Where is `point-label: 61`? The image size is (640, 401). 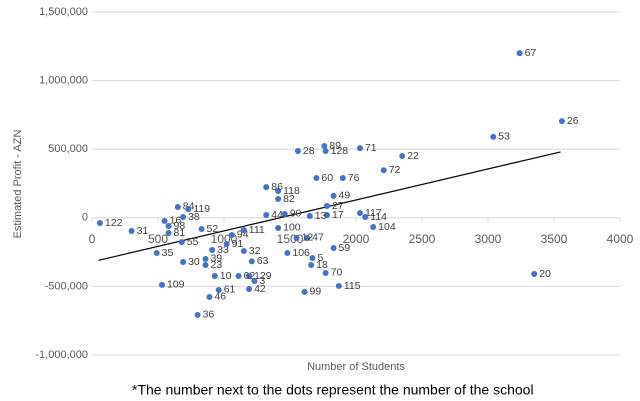 point-label: 61 is located at coordinates (230, 290).